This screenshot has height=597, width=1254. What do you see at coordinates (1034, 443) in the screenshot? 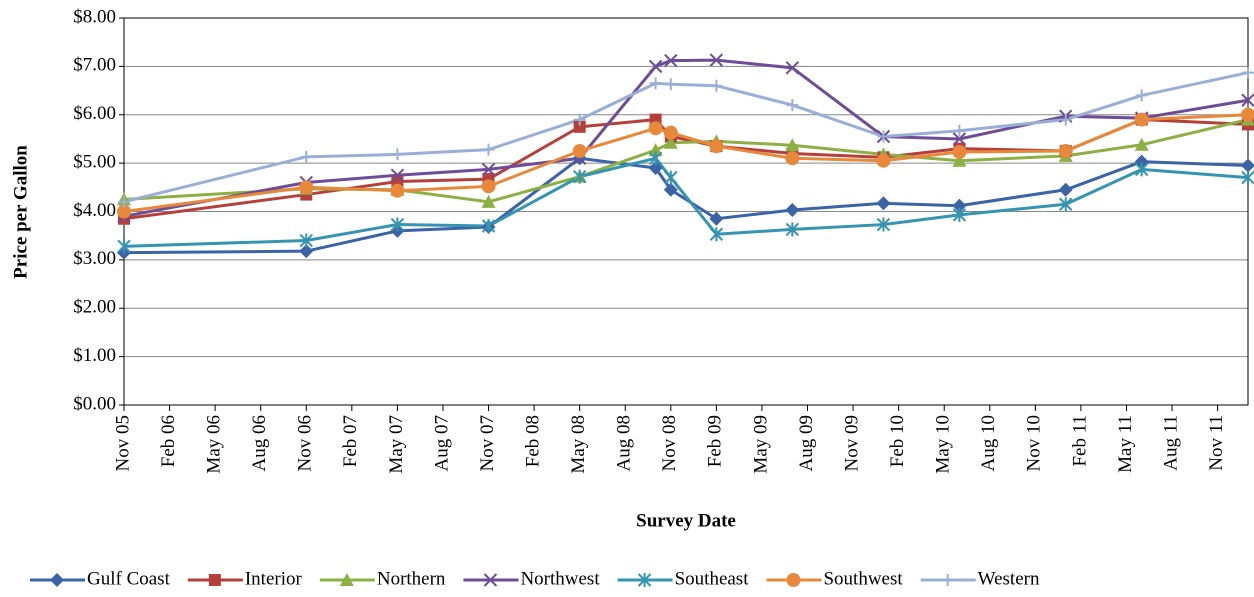
I see `x-tick-label: Nov 10` at bounding box center [1034, 443].